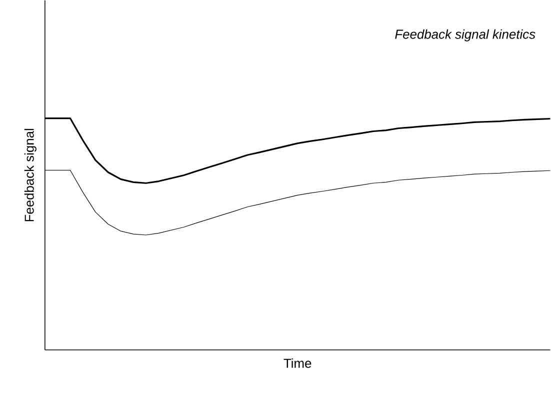  What do you see at coordinates (465, 35) in the screenshot?
I see `chart-title: Feedback signal kinetics` at bounding box center [465, 35].